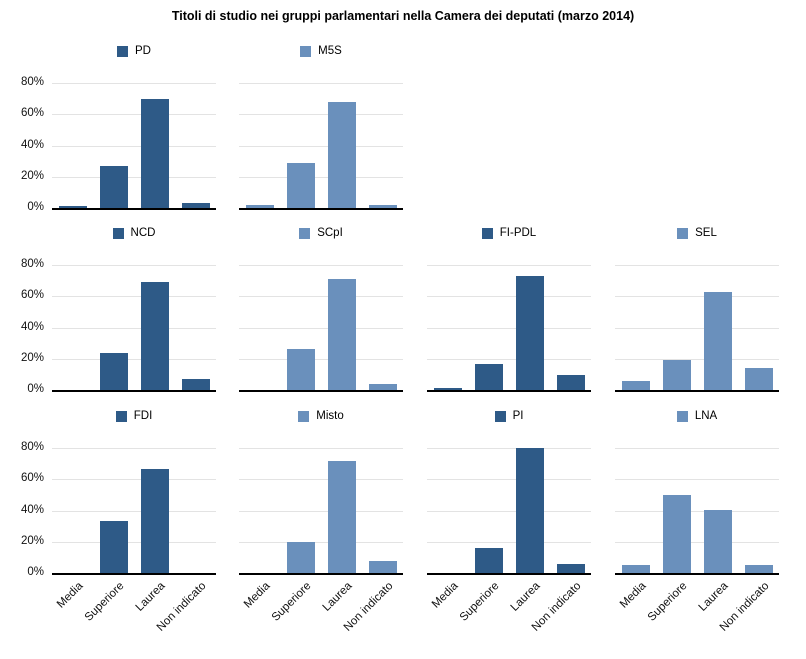 The height and width of the screenshot is (659, 806). What do you see at coordinates (758, 569) in the screenshot?
I see `bar-LNA-Non indicato` at bounding box center [758, 569].